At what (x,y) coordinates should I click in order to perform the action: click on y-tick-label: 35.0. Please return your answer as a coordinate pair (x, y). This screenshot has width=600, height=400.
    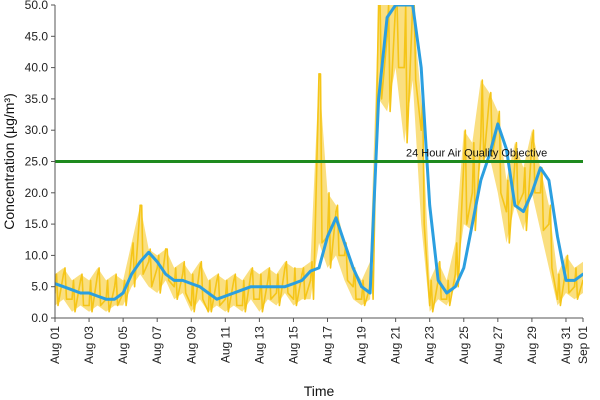
    Looking at the image, I should click on (37, 99).